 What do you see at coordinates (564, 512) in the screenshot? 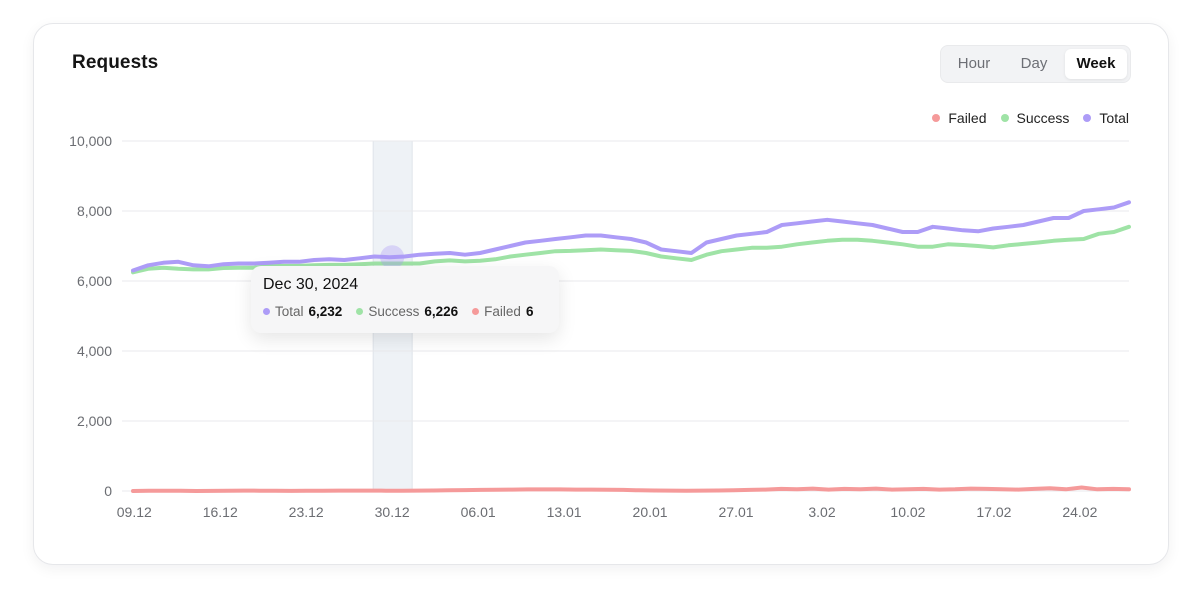
I see `x-tick-label: 13.01` at bounding box center [564, 512].